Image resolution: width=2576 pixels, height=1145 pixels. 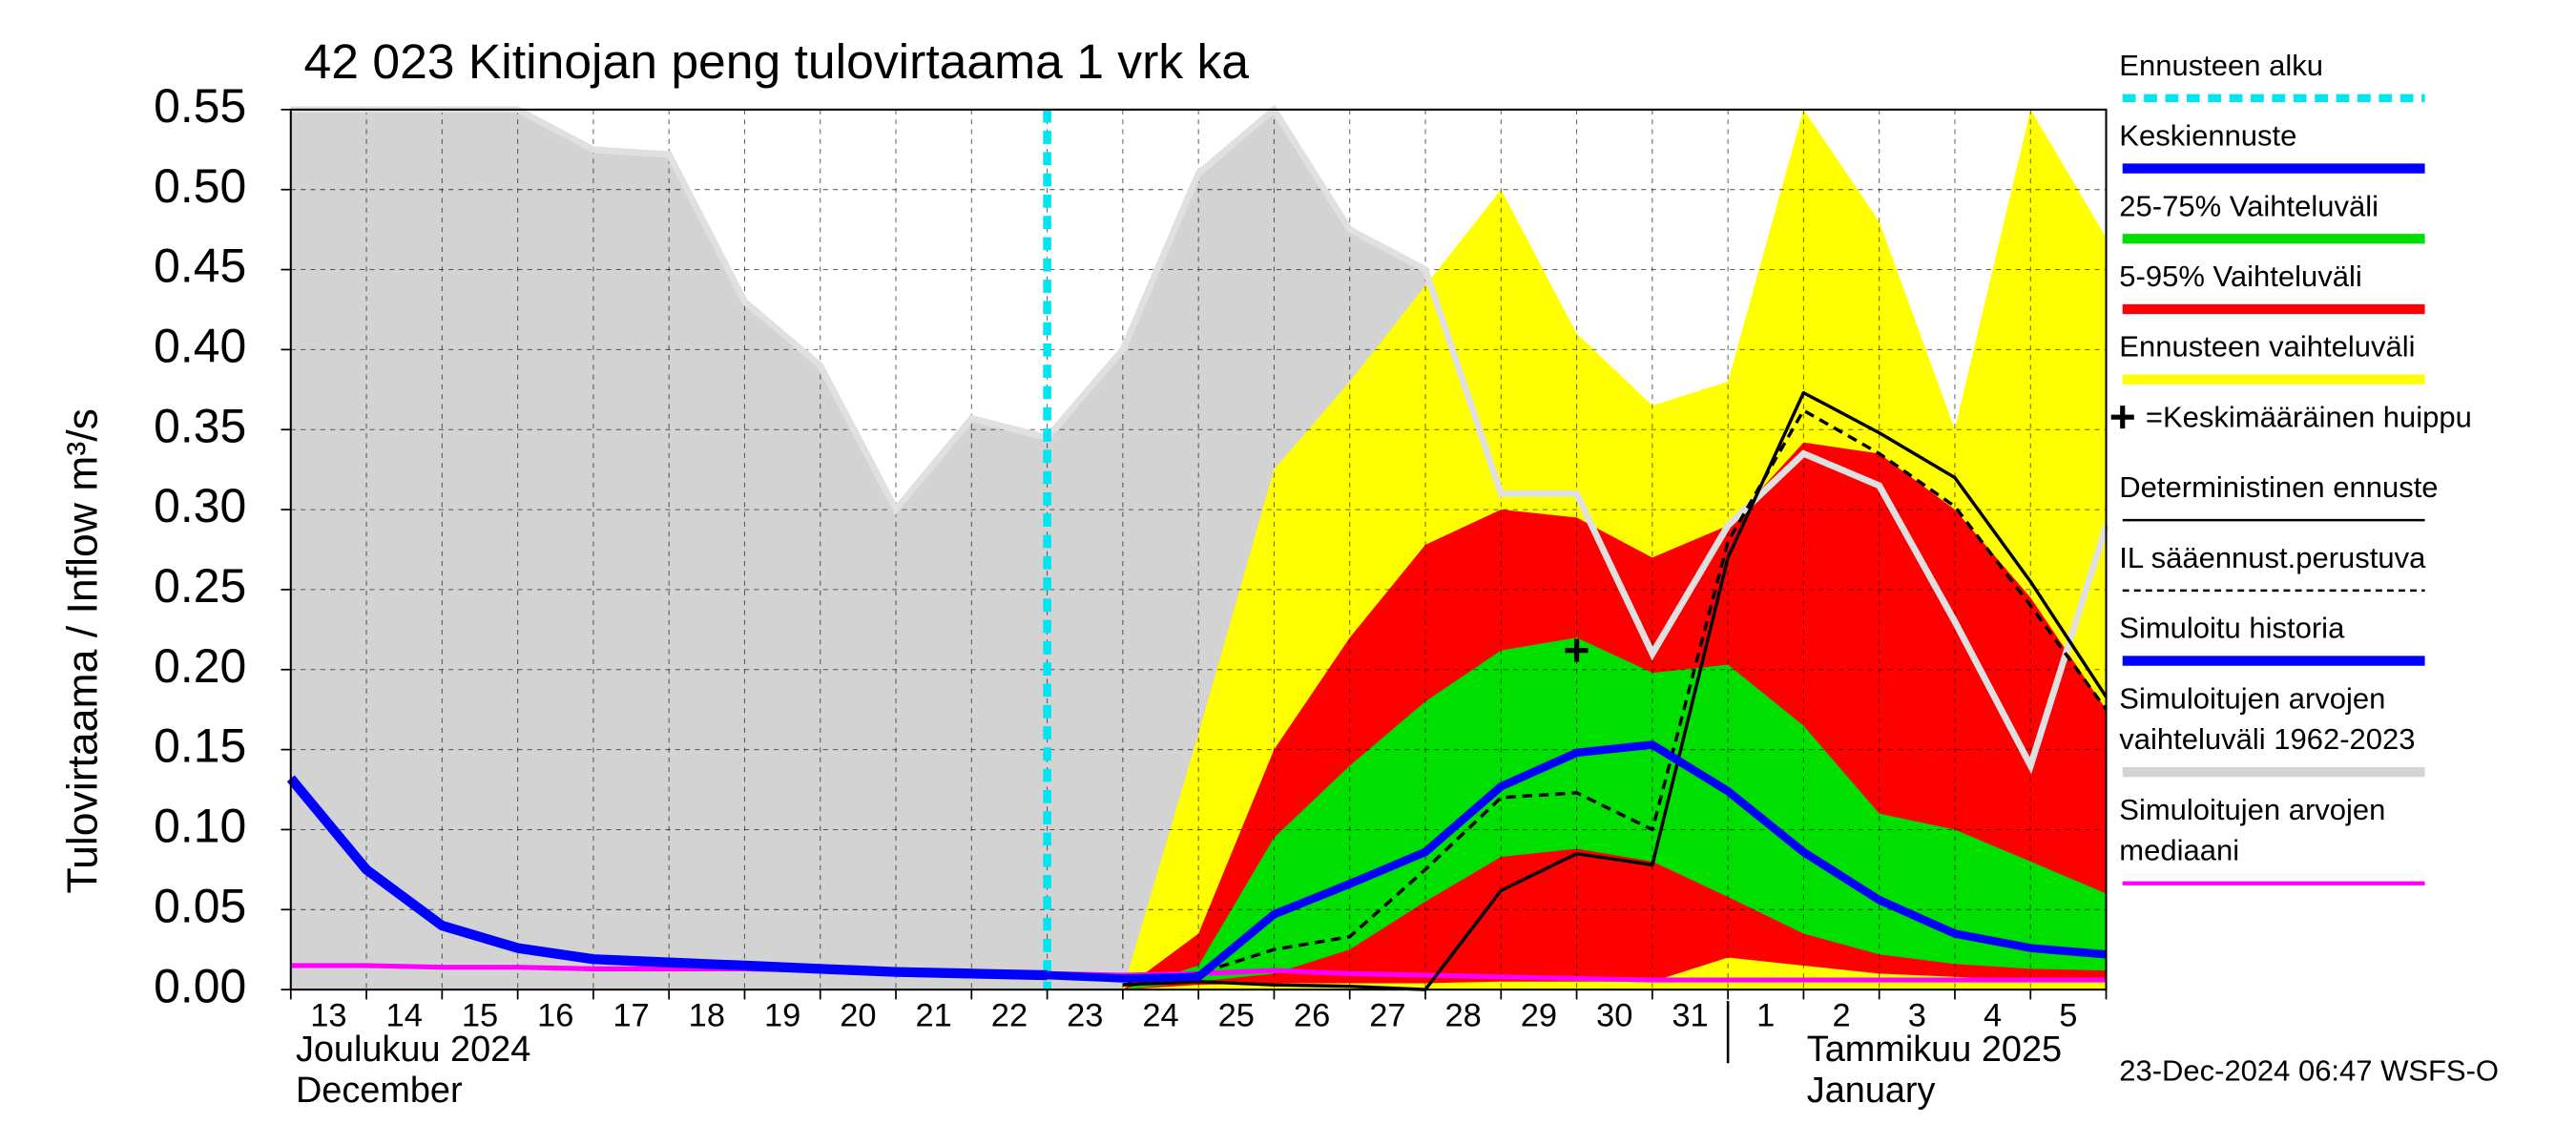 What do you see at coordinates (1312, 1015) in the screenshot?
I see `x-tick-label: 26` at bounding box center [1312, 1015].